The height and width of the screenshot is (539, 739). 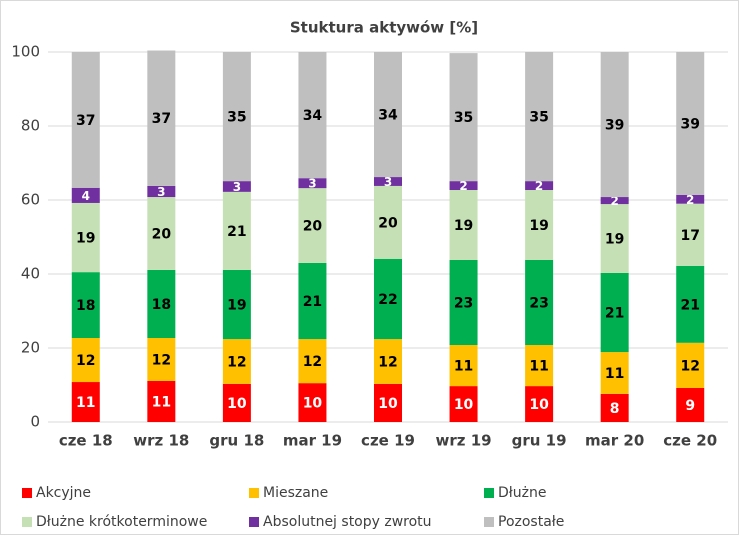 What do you see at coordinates (347, 522) in the screenshot?
I see `legend-label: Absolutnej stopy zwrotu` at bounding box center [347, 522].